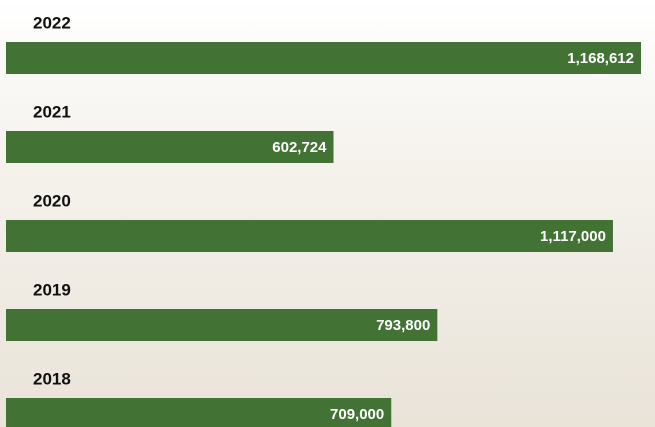 The width and height of the screenshot is (655, 427). Describe the element at coordinates (357, 414) in the screenshot. I see `value-label: 709,000` at that location.